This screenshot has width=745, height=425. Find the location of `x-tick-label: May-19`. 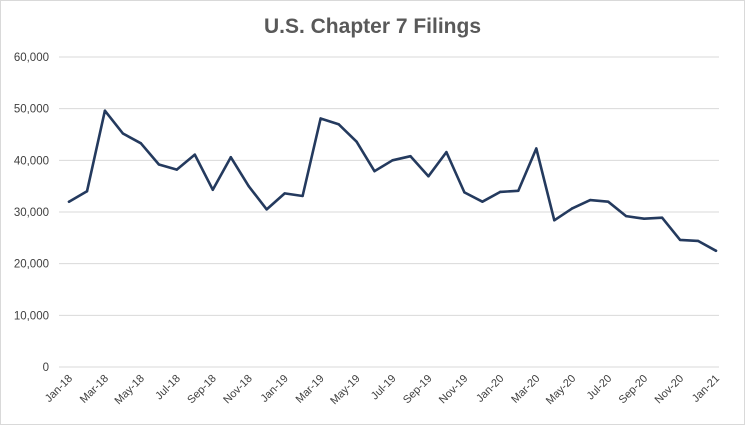

x-tick-label: May-19 is located at coordinates (345, 390).